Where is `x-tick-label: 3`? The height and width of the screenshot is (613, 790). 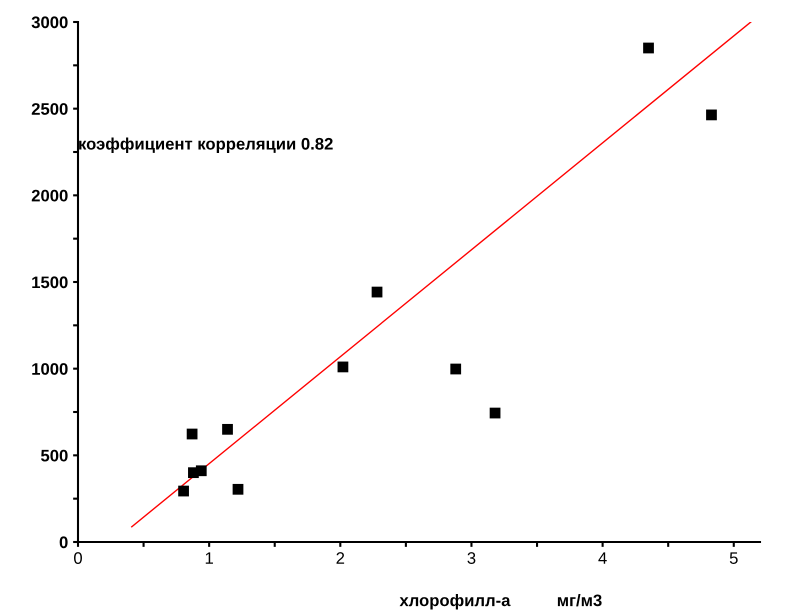 x-tick-label: 3 is located at coordinates (471, 558).